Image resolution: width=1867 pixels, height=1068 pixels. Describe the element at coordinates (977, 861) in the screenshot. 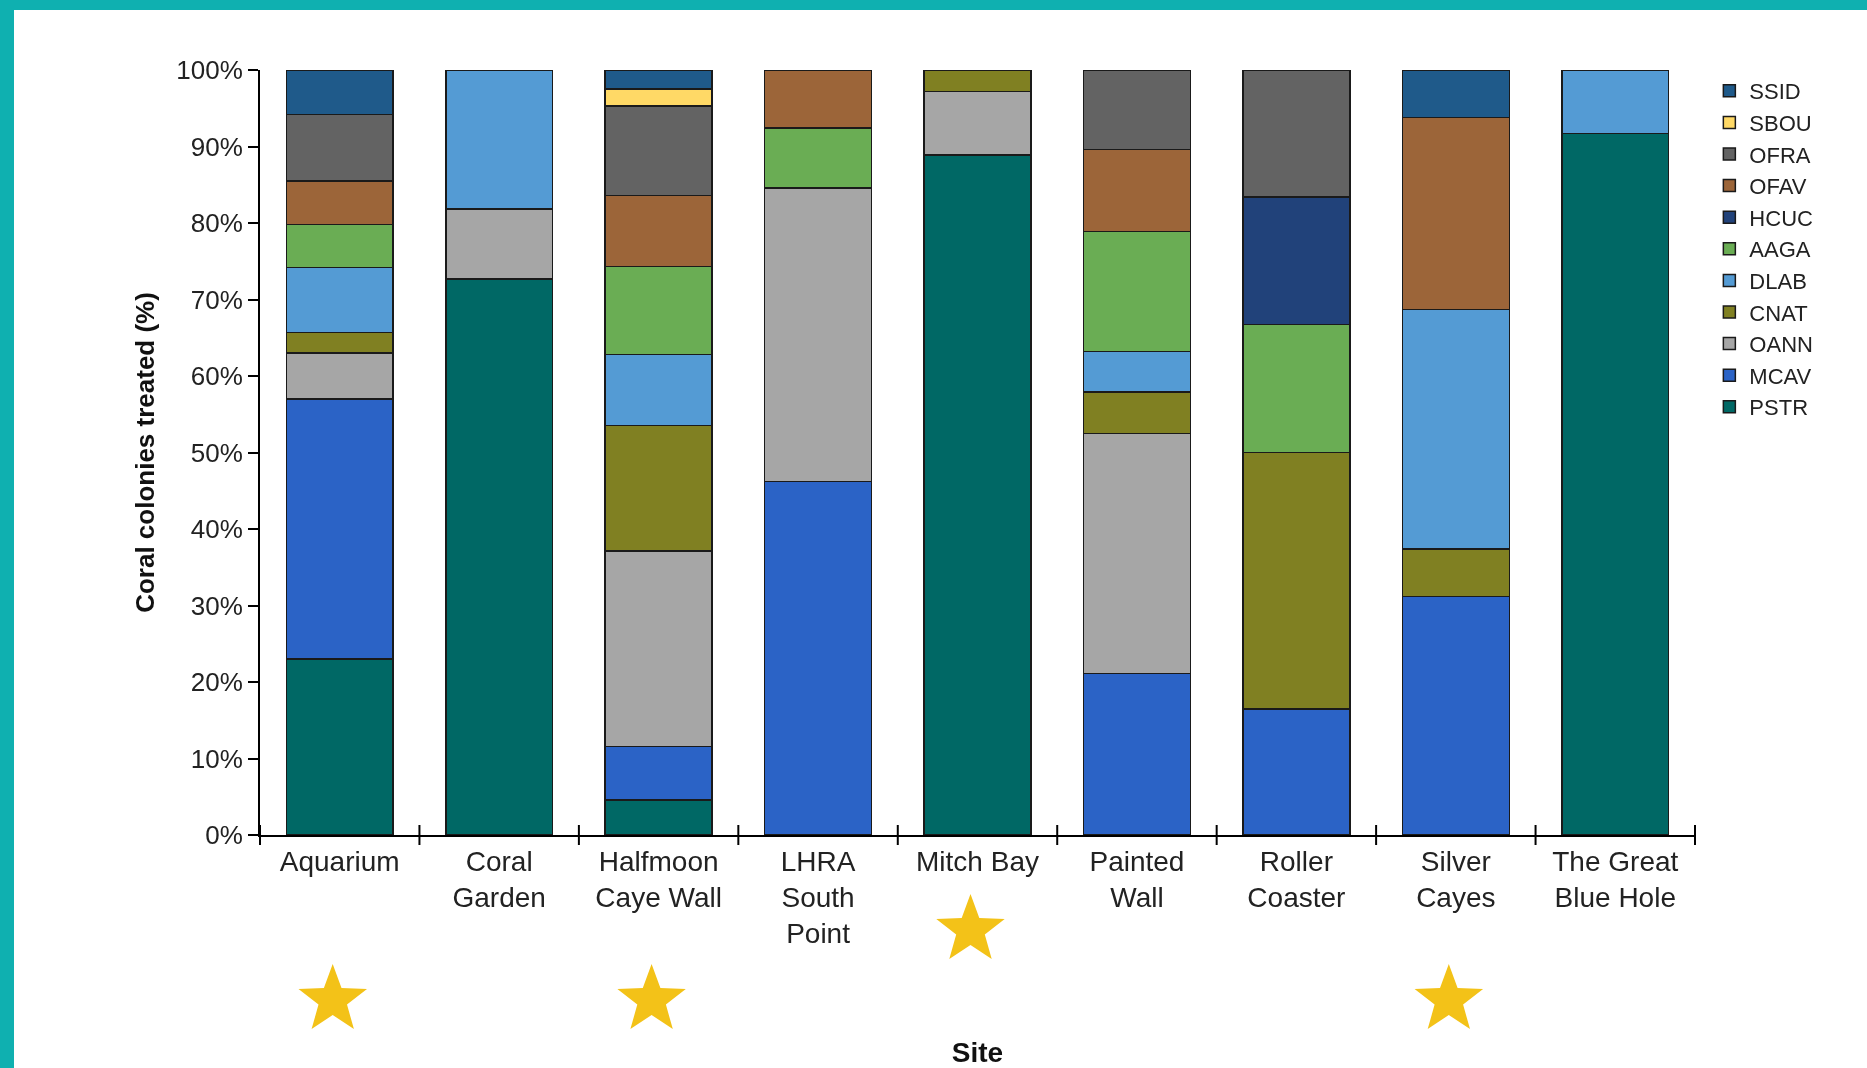

I see `x-tick-label: Mitch Bay` at that location.